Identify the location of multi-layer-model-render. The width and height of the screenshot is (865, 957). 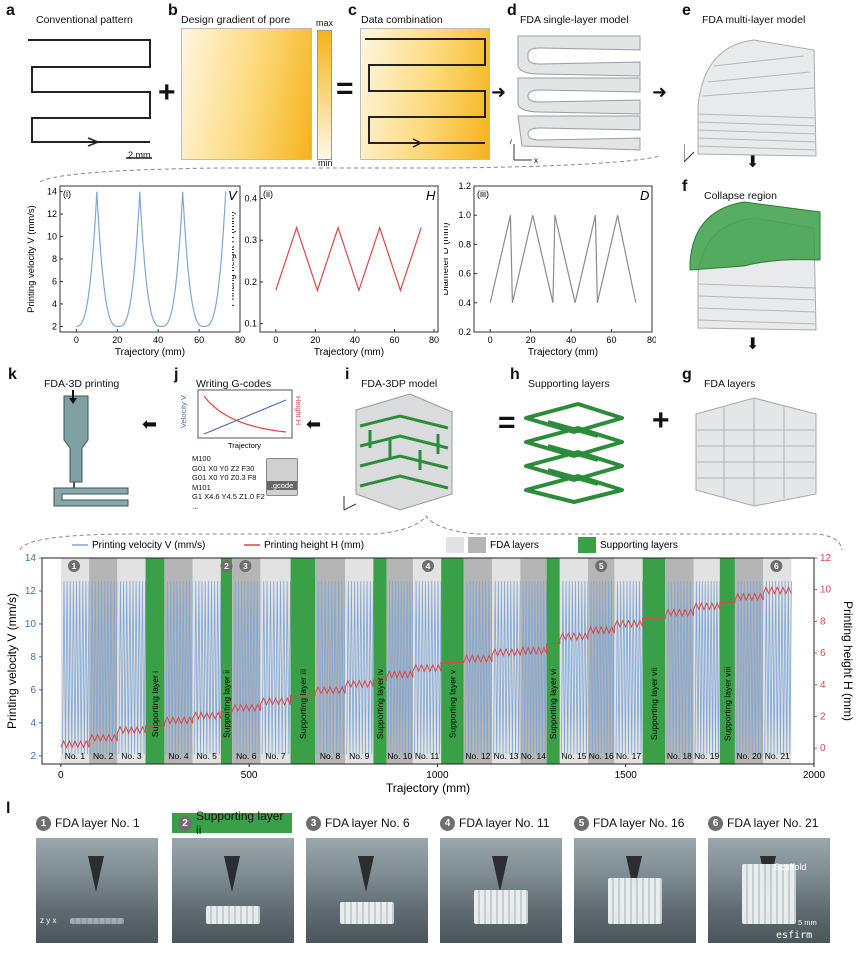
(750, 101).